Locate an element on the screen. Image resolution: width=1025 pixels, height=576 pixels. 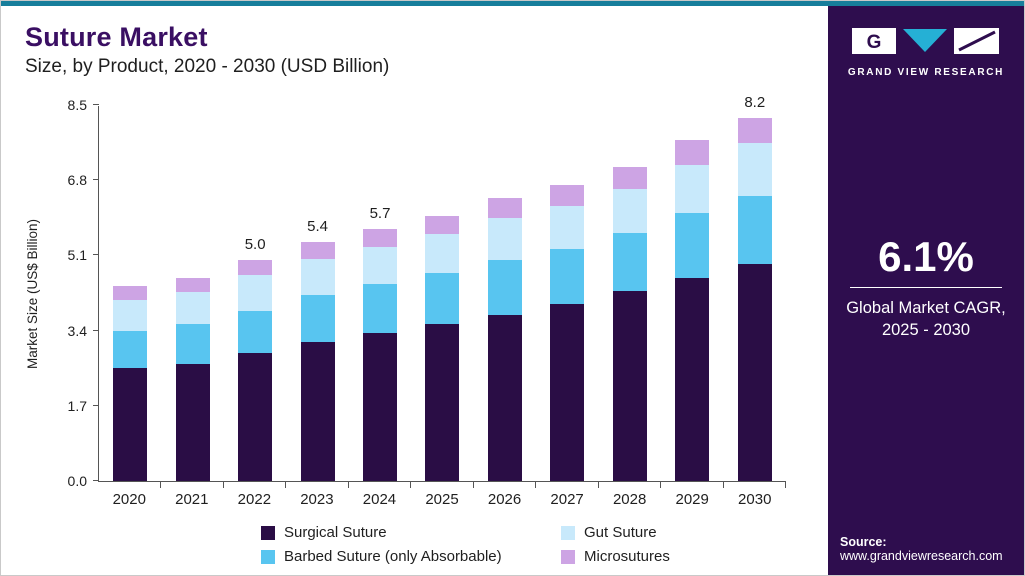
legend-item: Surgical Suture is located at coordinates (411, 532).